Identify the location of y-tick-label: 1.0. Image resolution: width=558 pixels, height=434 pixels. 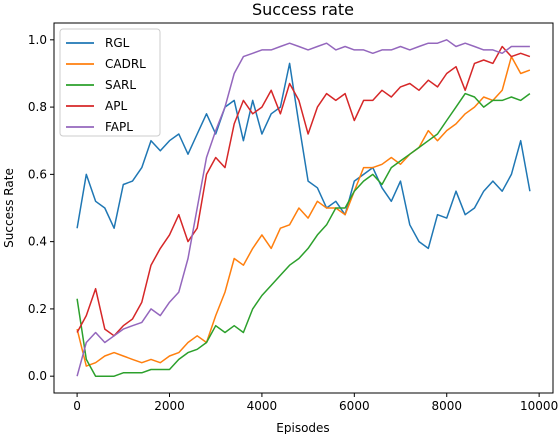
(37, 40).